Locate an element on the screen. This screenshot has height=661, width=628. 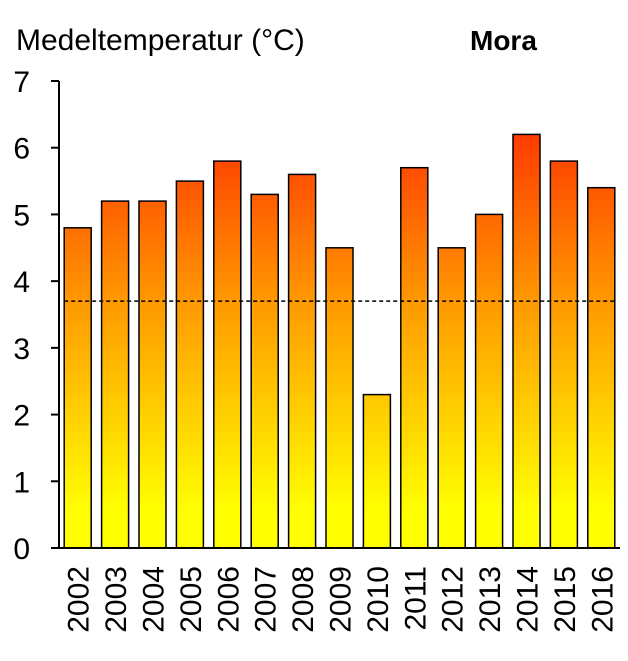
x-tick-label: 2010 is located at coordinates (378, 599).